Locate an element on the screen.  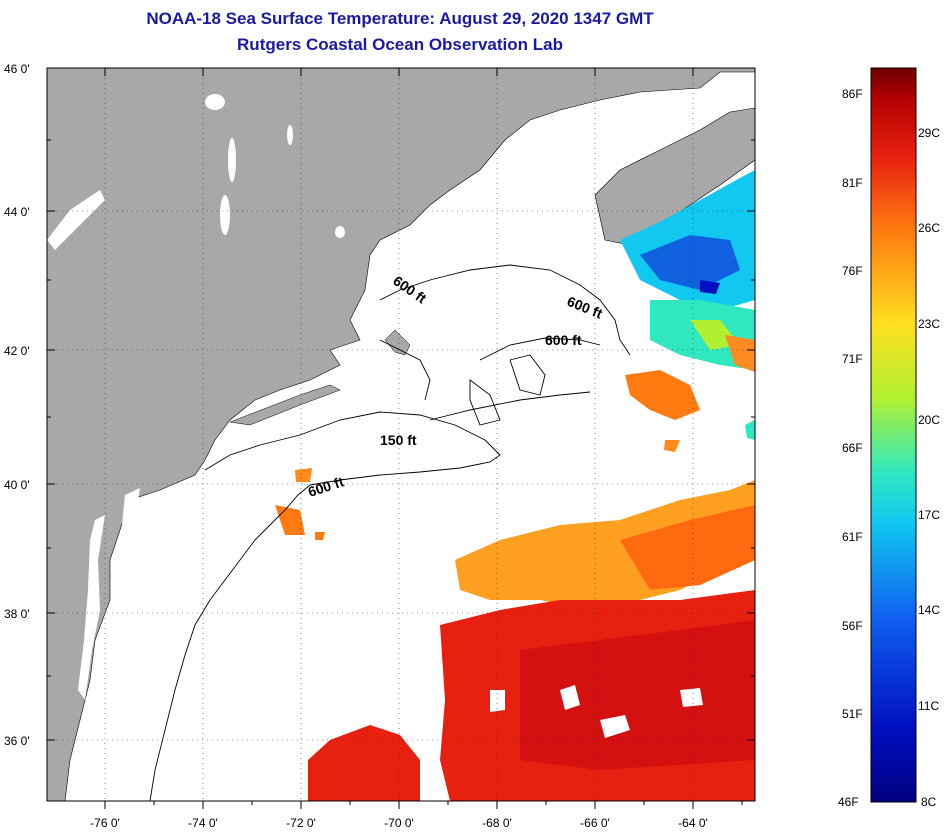
colorbar-f-label: 71F is located at coordinates (852, 359).